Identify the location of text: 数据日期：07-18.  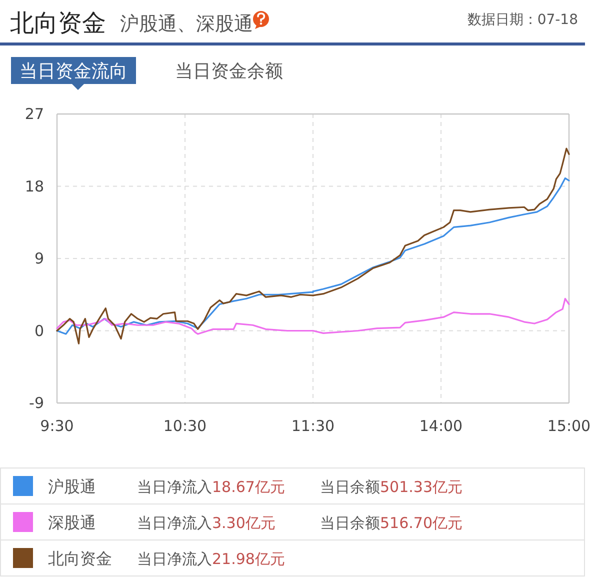
(522, 20).